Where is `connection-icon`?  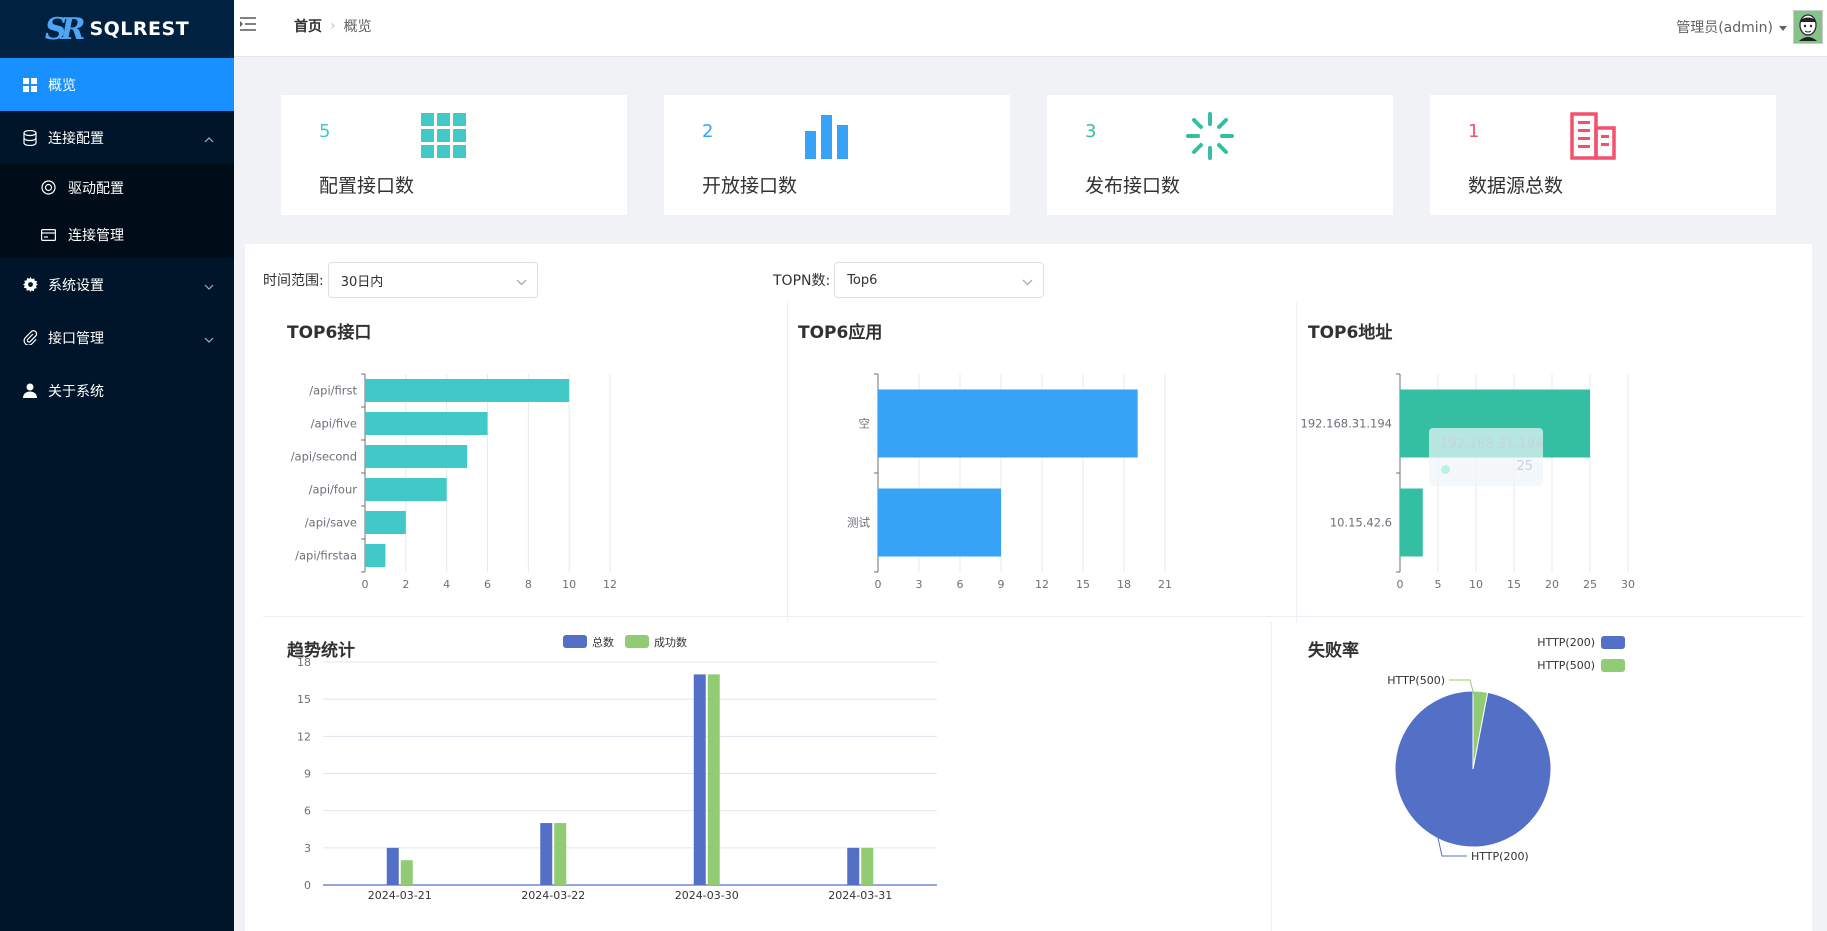
connection-icon is located at coordinates (48, 235).